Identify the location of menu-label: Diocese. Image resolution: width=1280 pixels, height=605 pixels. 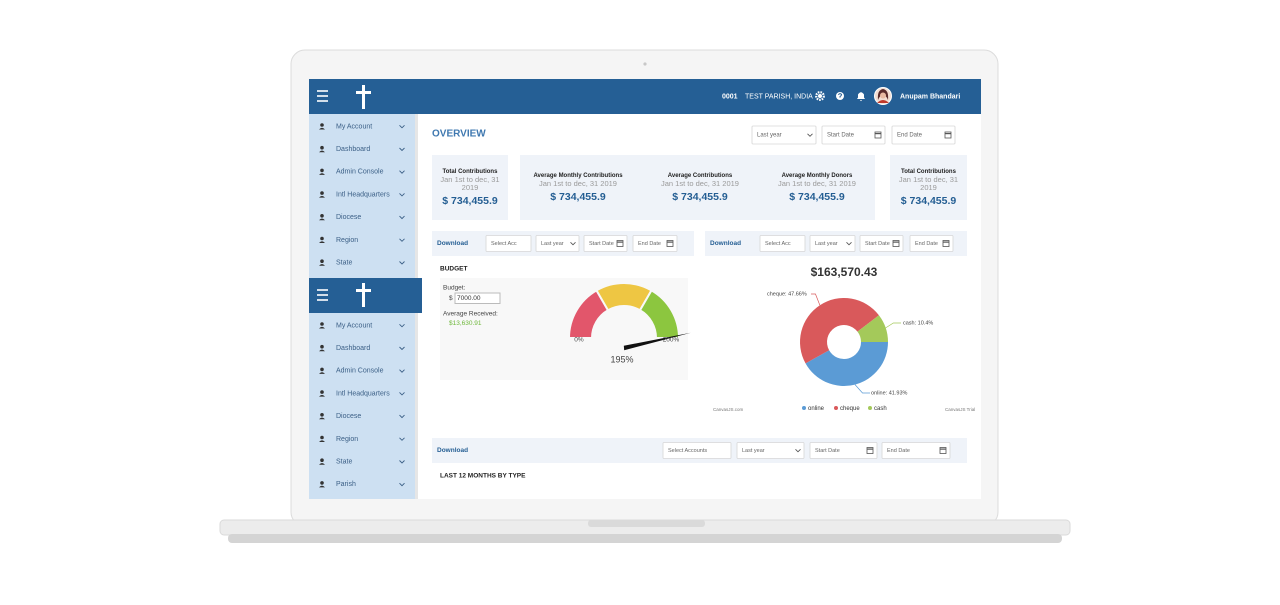
(348, 416).